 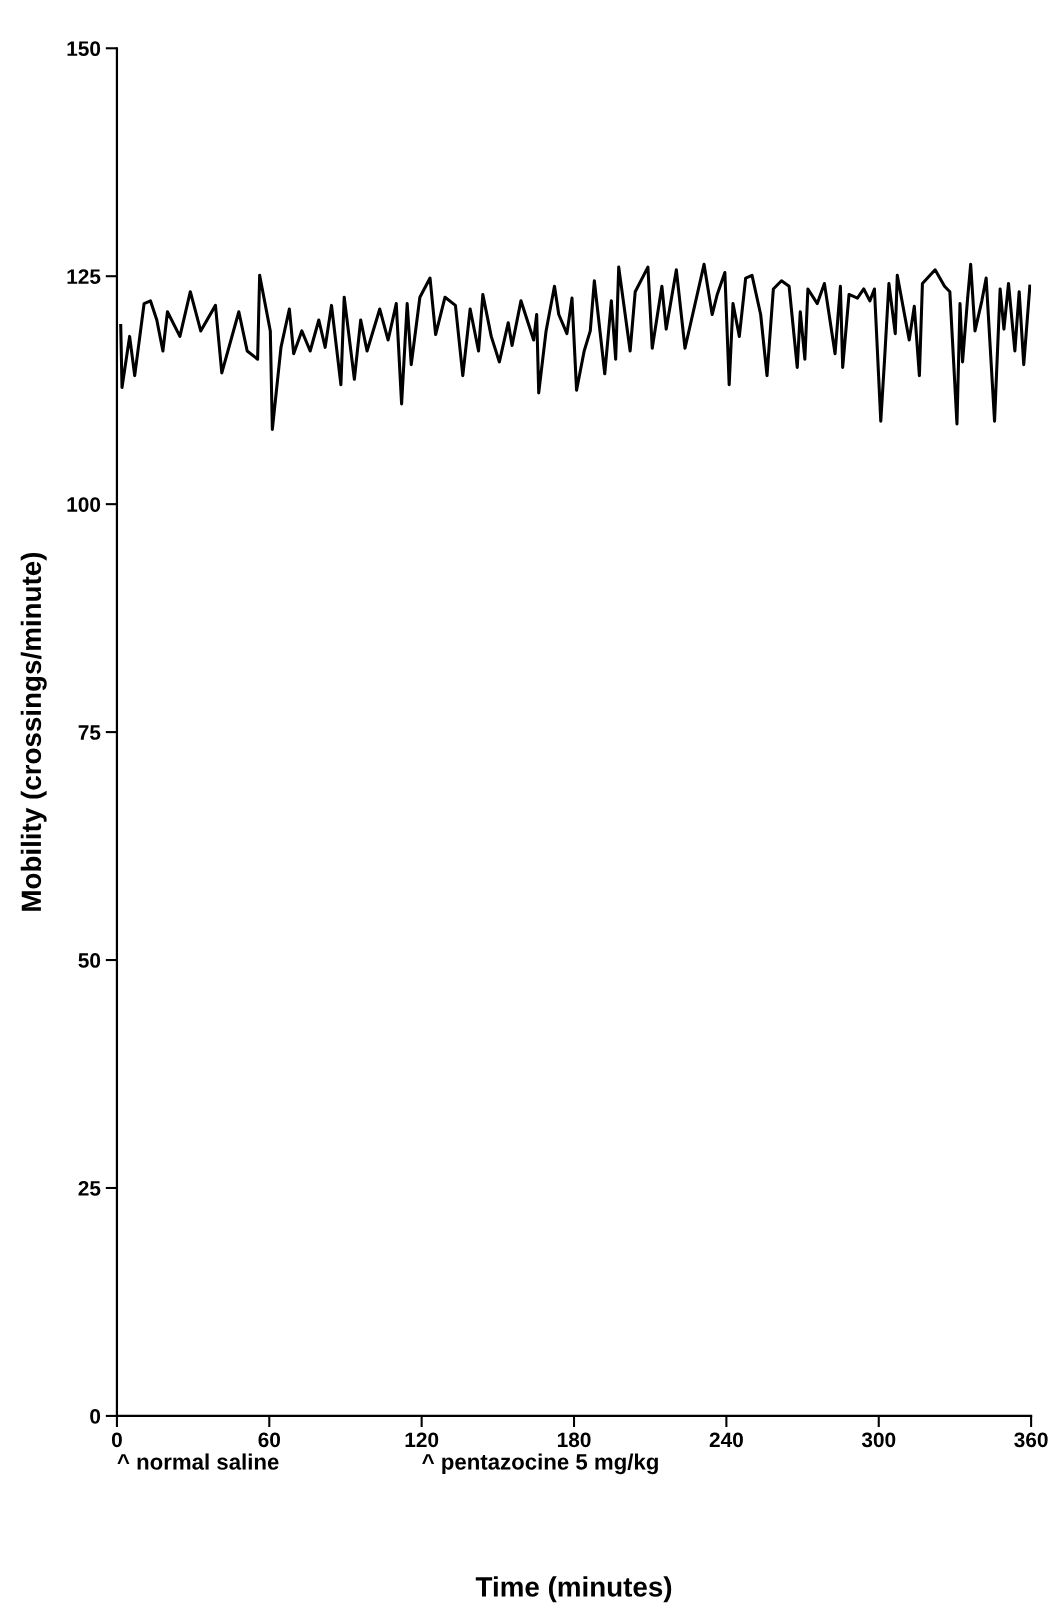 I want to click on x-tick-label: 300, so click(x=878, y=1440).